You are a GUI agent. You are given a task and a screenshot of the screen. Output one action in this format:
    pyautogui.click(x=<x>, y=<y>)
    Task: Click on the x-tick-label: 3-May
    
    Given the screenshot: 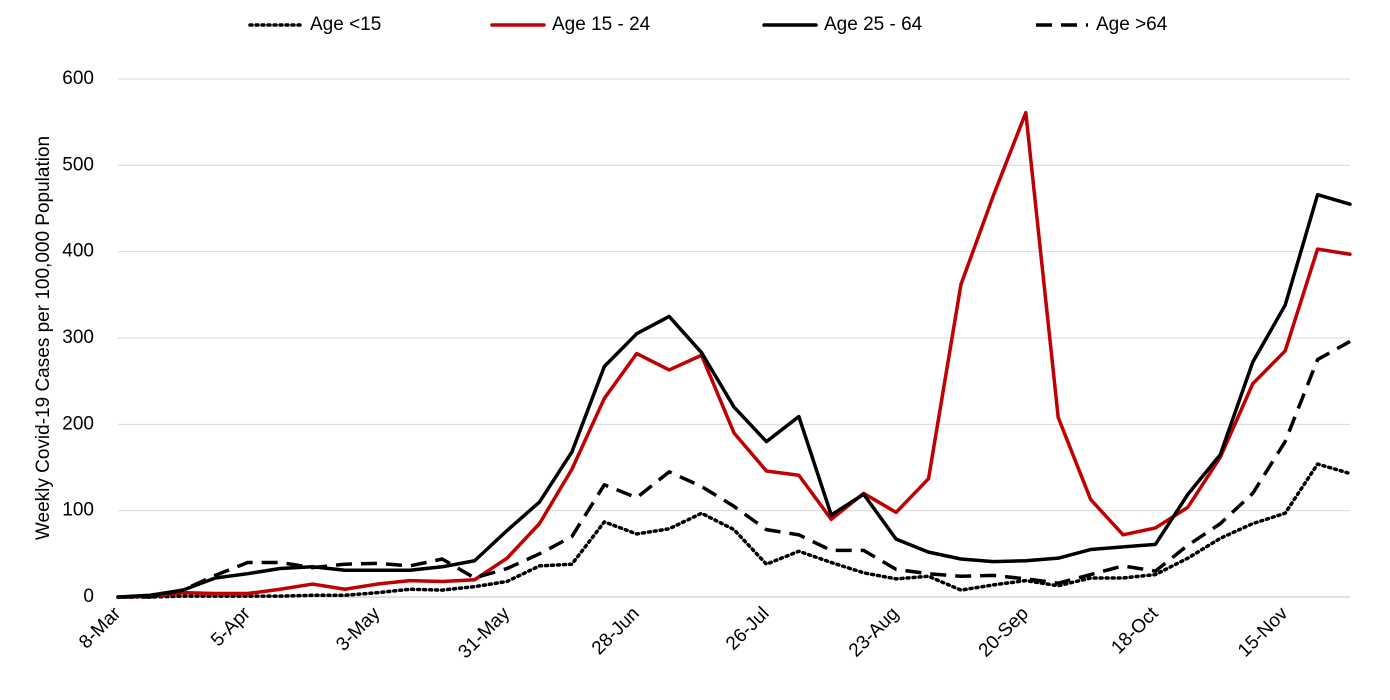 What is the action you would take?
    pyautogui.click(x=358, y=629)
    